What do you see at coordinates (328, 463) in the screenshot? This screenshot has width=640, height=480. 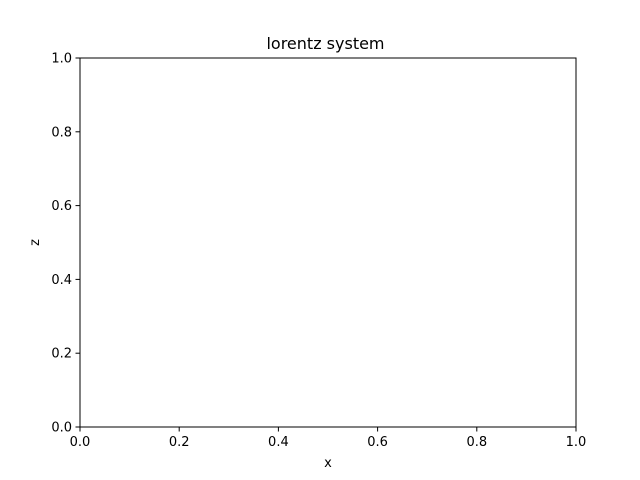 I see `x-axis-label: x` at bounding box center [328, 463].